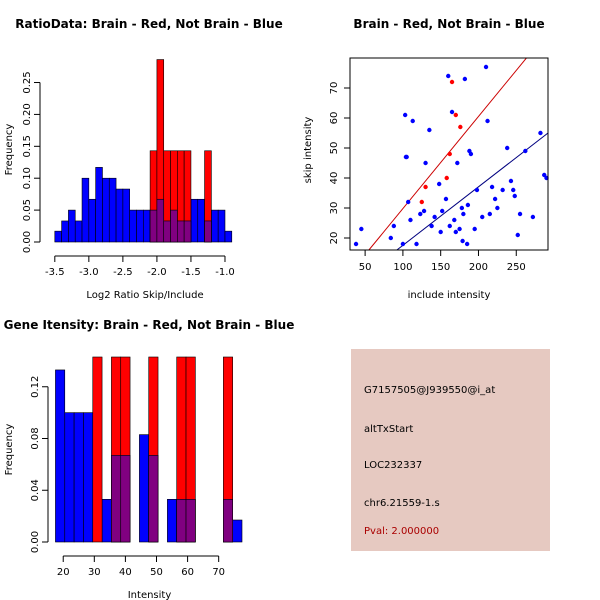 The width and height of the screenshot is (600, 600). What do you see at coordinates (516, 267) in the screenshot?
I see `x-tick-label: 250` at bounding box center [516, 267].